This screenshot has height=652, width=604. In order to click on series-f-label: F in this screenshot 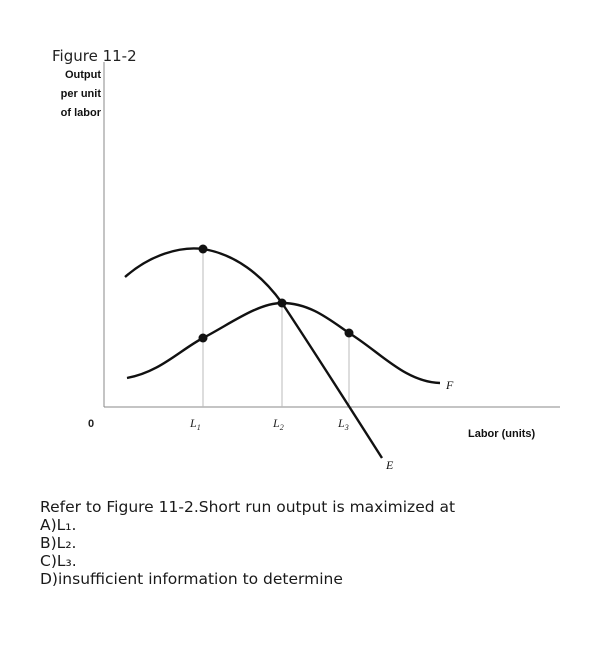, I will do `click(449, 385)`.